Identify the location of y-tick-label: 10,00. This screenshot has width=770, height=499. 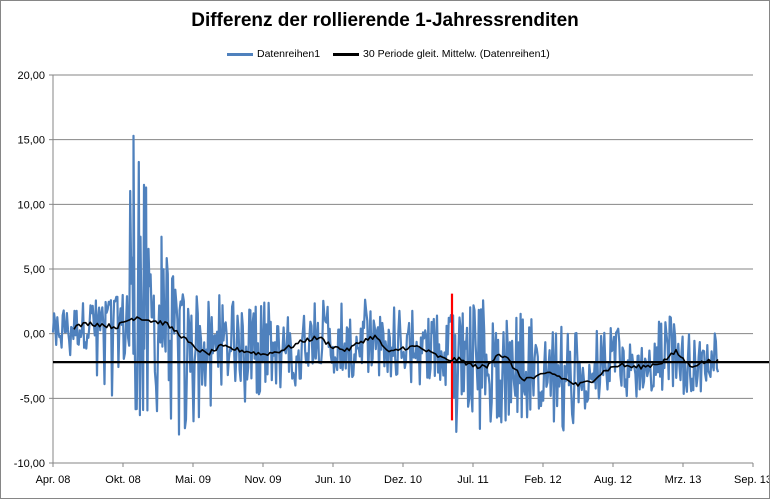
(31, 205).